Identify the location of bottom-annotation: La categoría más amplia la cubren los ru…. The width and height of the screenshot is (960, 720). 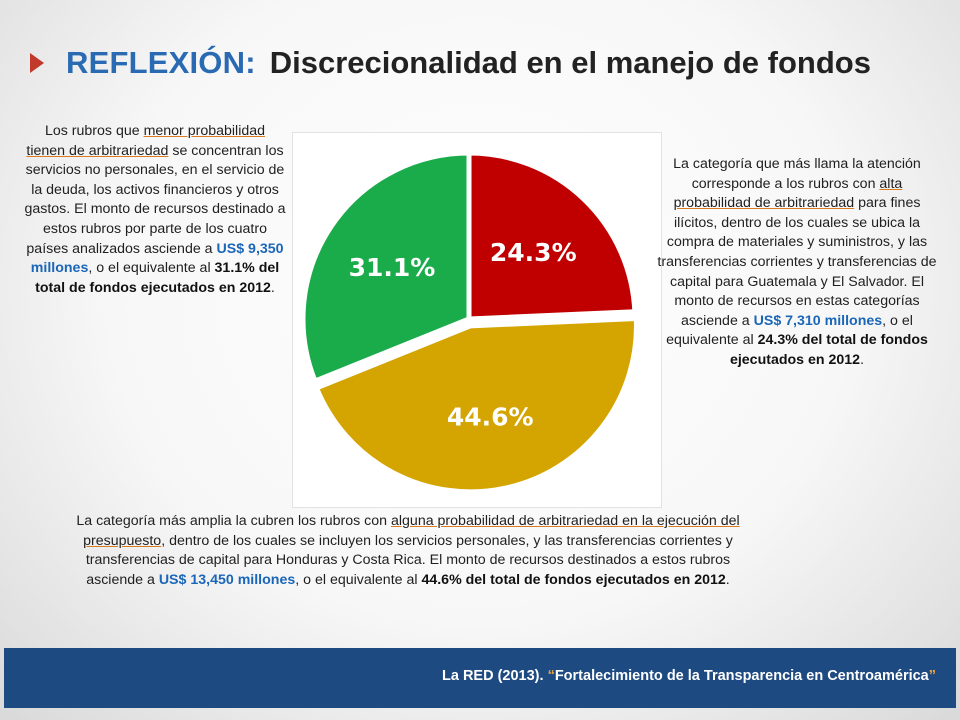
(408, 550).